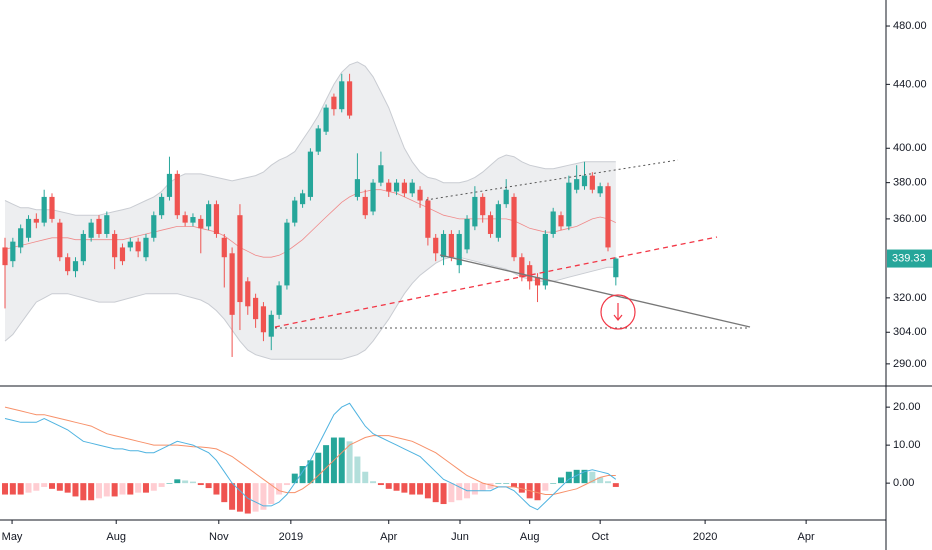 The height and width of the screenshot is (550, 932). What do you see at coordinates (618, 312) in the screenshot?
I see `target-circle` at bounding box center [618, 312].